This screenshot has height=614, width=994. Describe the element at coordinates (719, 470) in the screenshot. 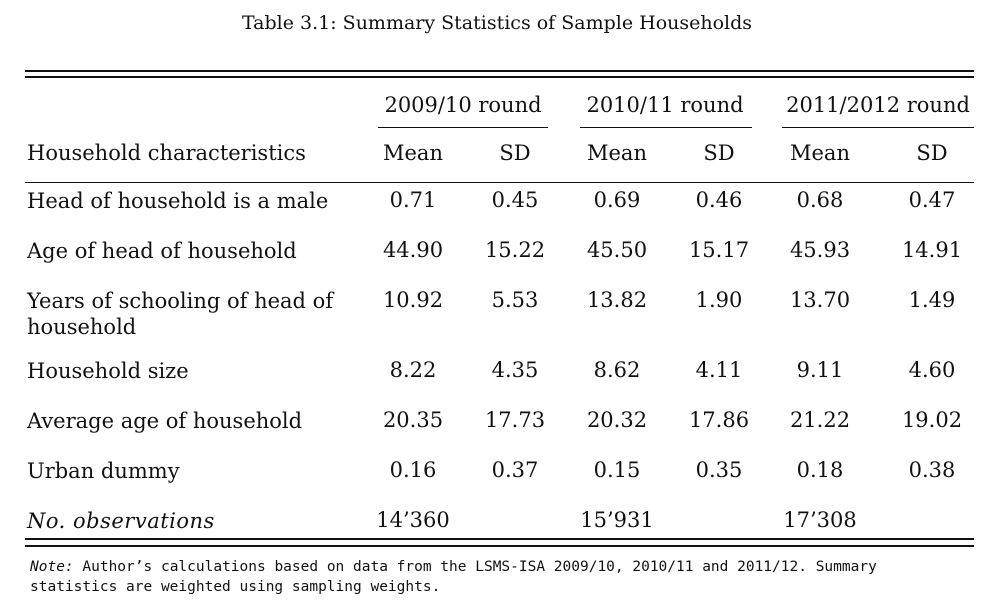

I see `table-cell: 0.35` at that location.